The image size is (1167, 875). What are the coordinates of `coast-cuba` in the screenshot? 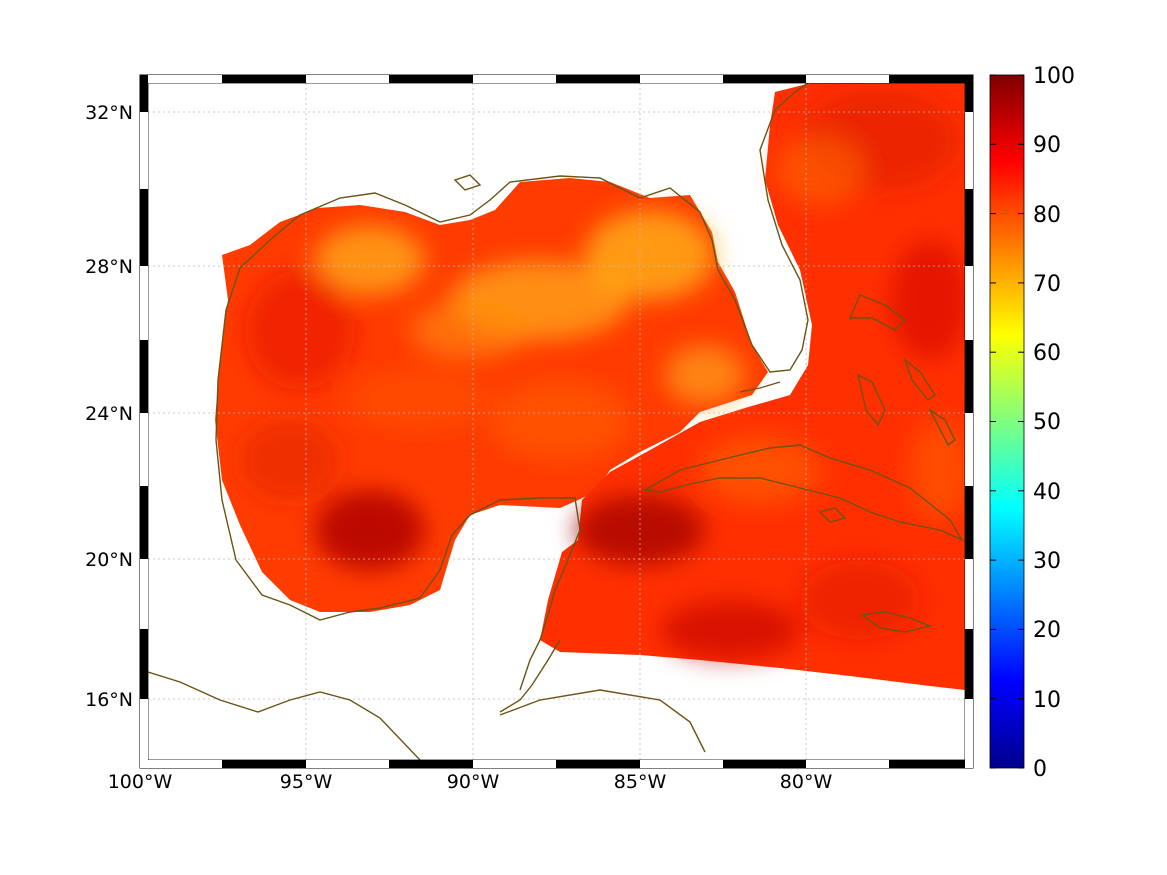 It's located at (803, 493).